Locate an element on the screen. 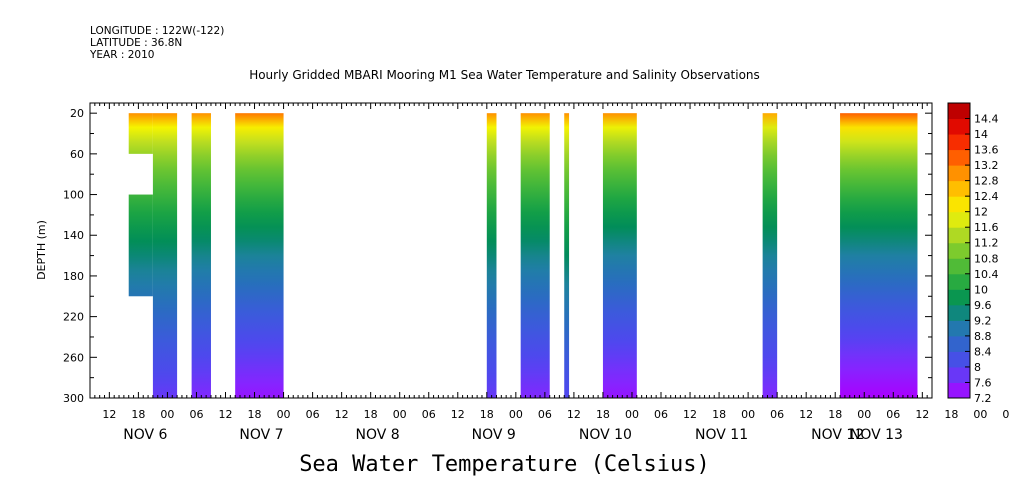 This screenshot has height=504, width=1009. colorbar-label: 13.6 is located at coordinates (986, 150).